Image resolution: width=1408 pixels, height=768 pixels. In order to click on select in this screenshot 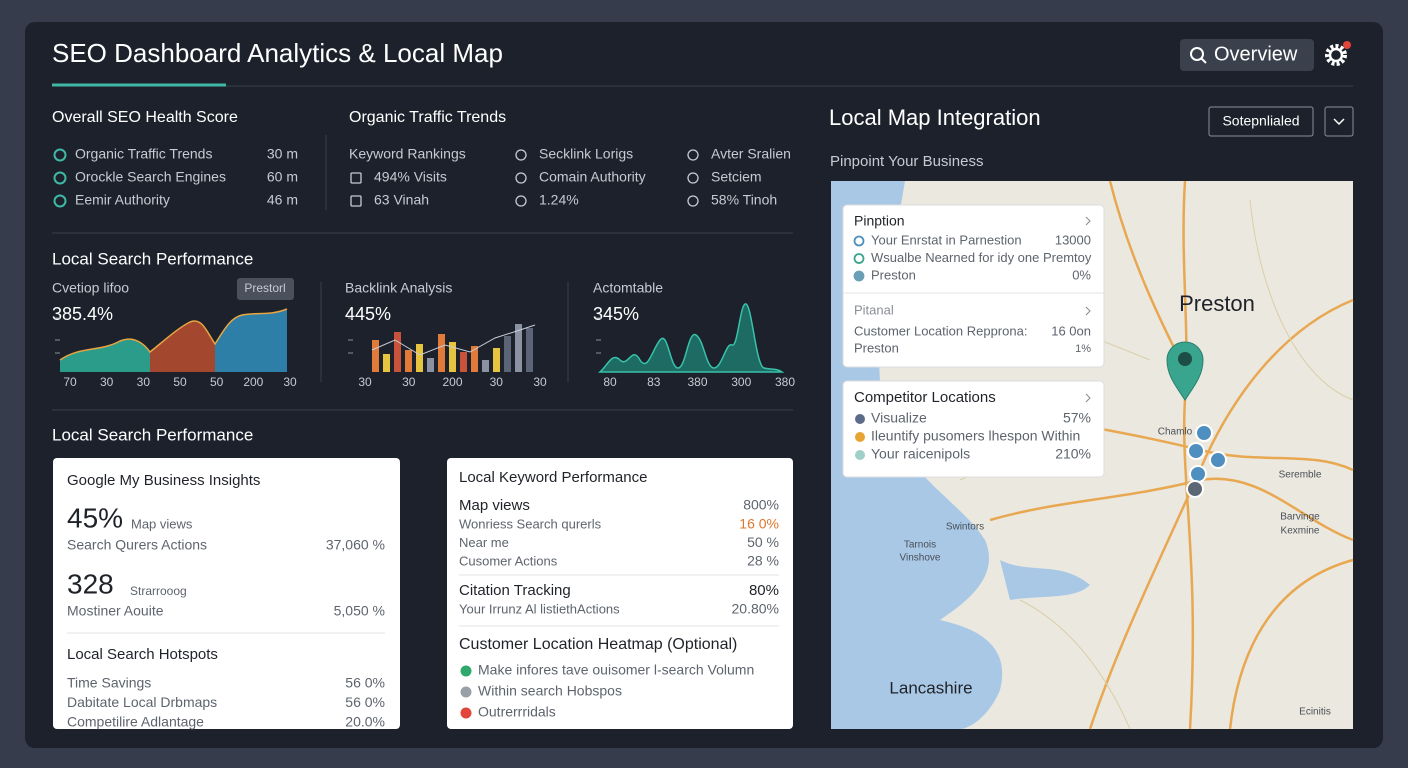, I will do `click(1261, 121)`.